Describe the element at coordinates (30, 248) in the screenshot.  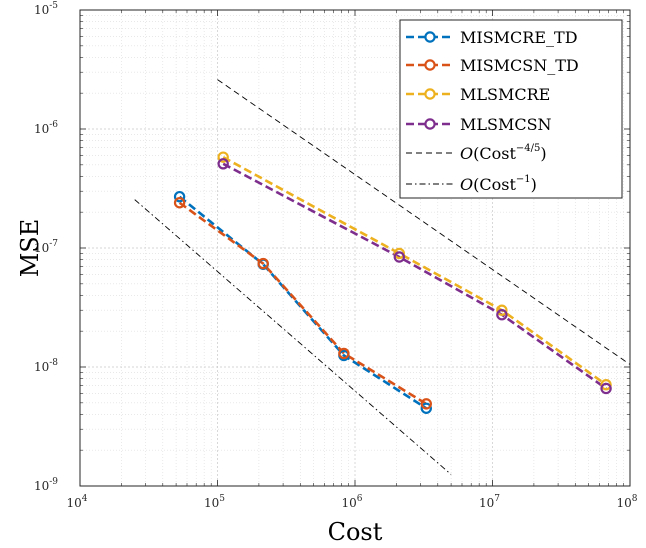
I see `y-axis-label: MSE` at that location.